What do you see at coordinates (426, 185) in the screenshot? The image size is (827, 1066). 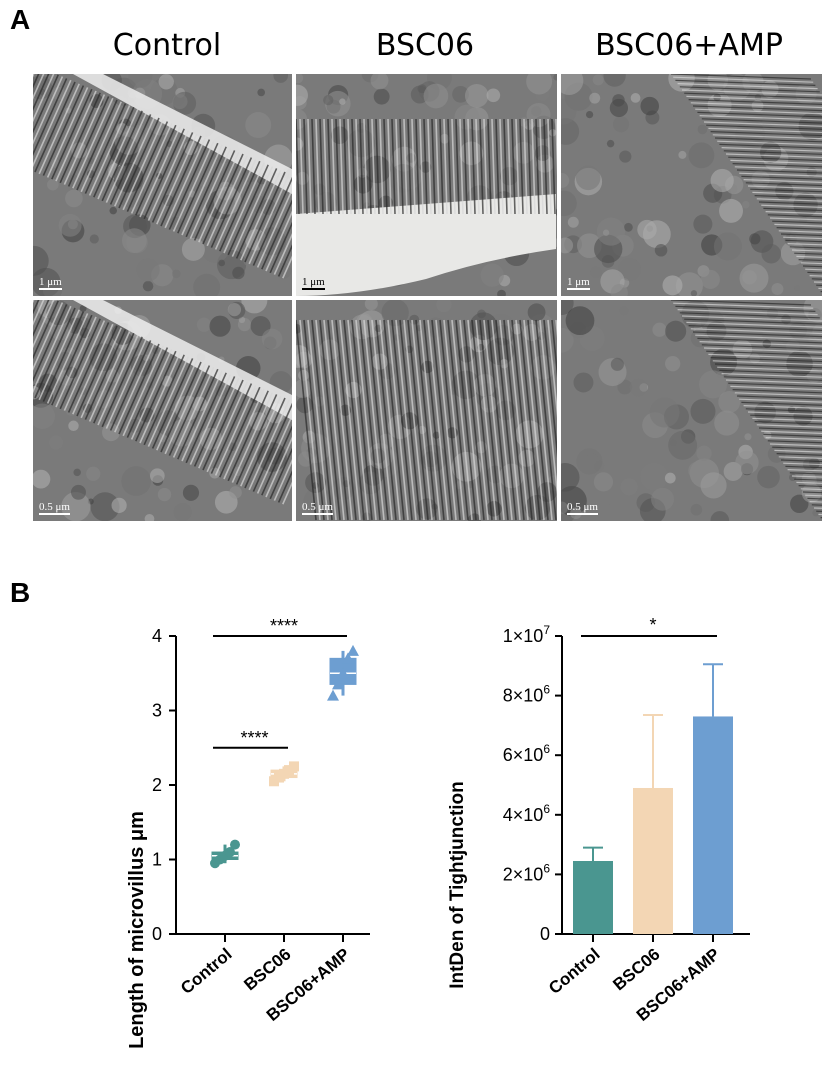 I see `micrograph-bsc06-row1` at bounding box center [426, 185].